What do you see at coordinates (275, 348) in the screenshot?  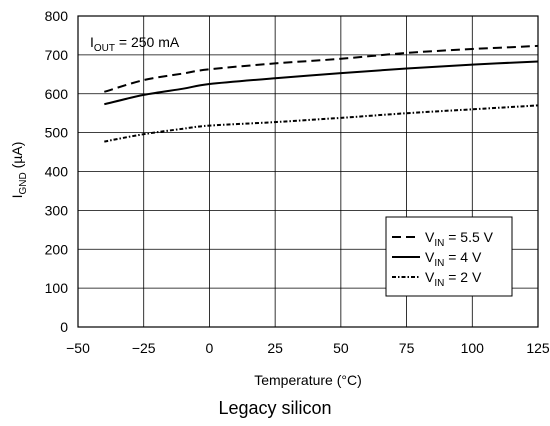 I see `x-tick-label: 25` at bounding box center [275, 348].